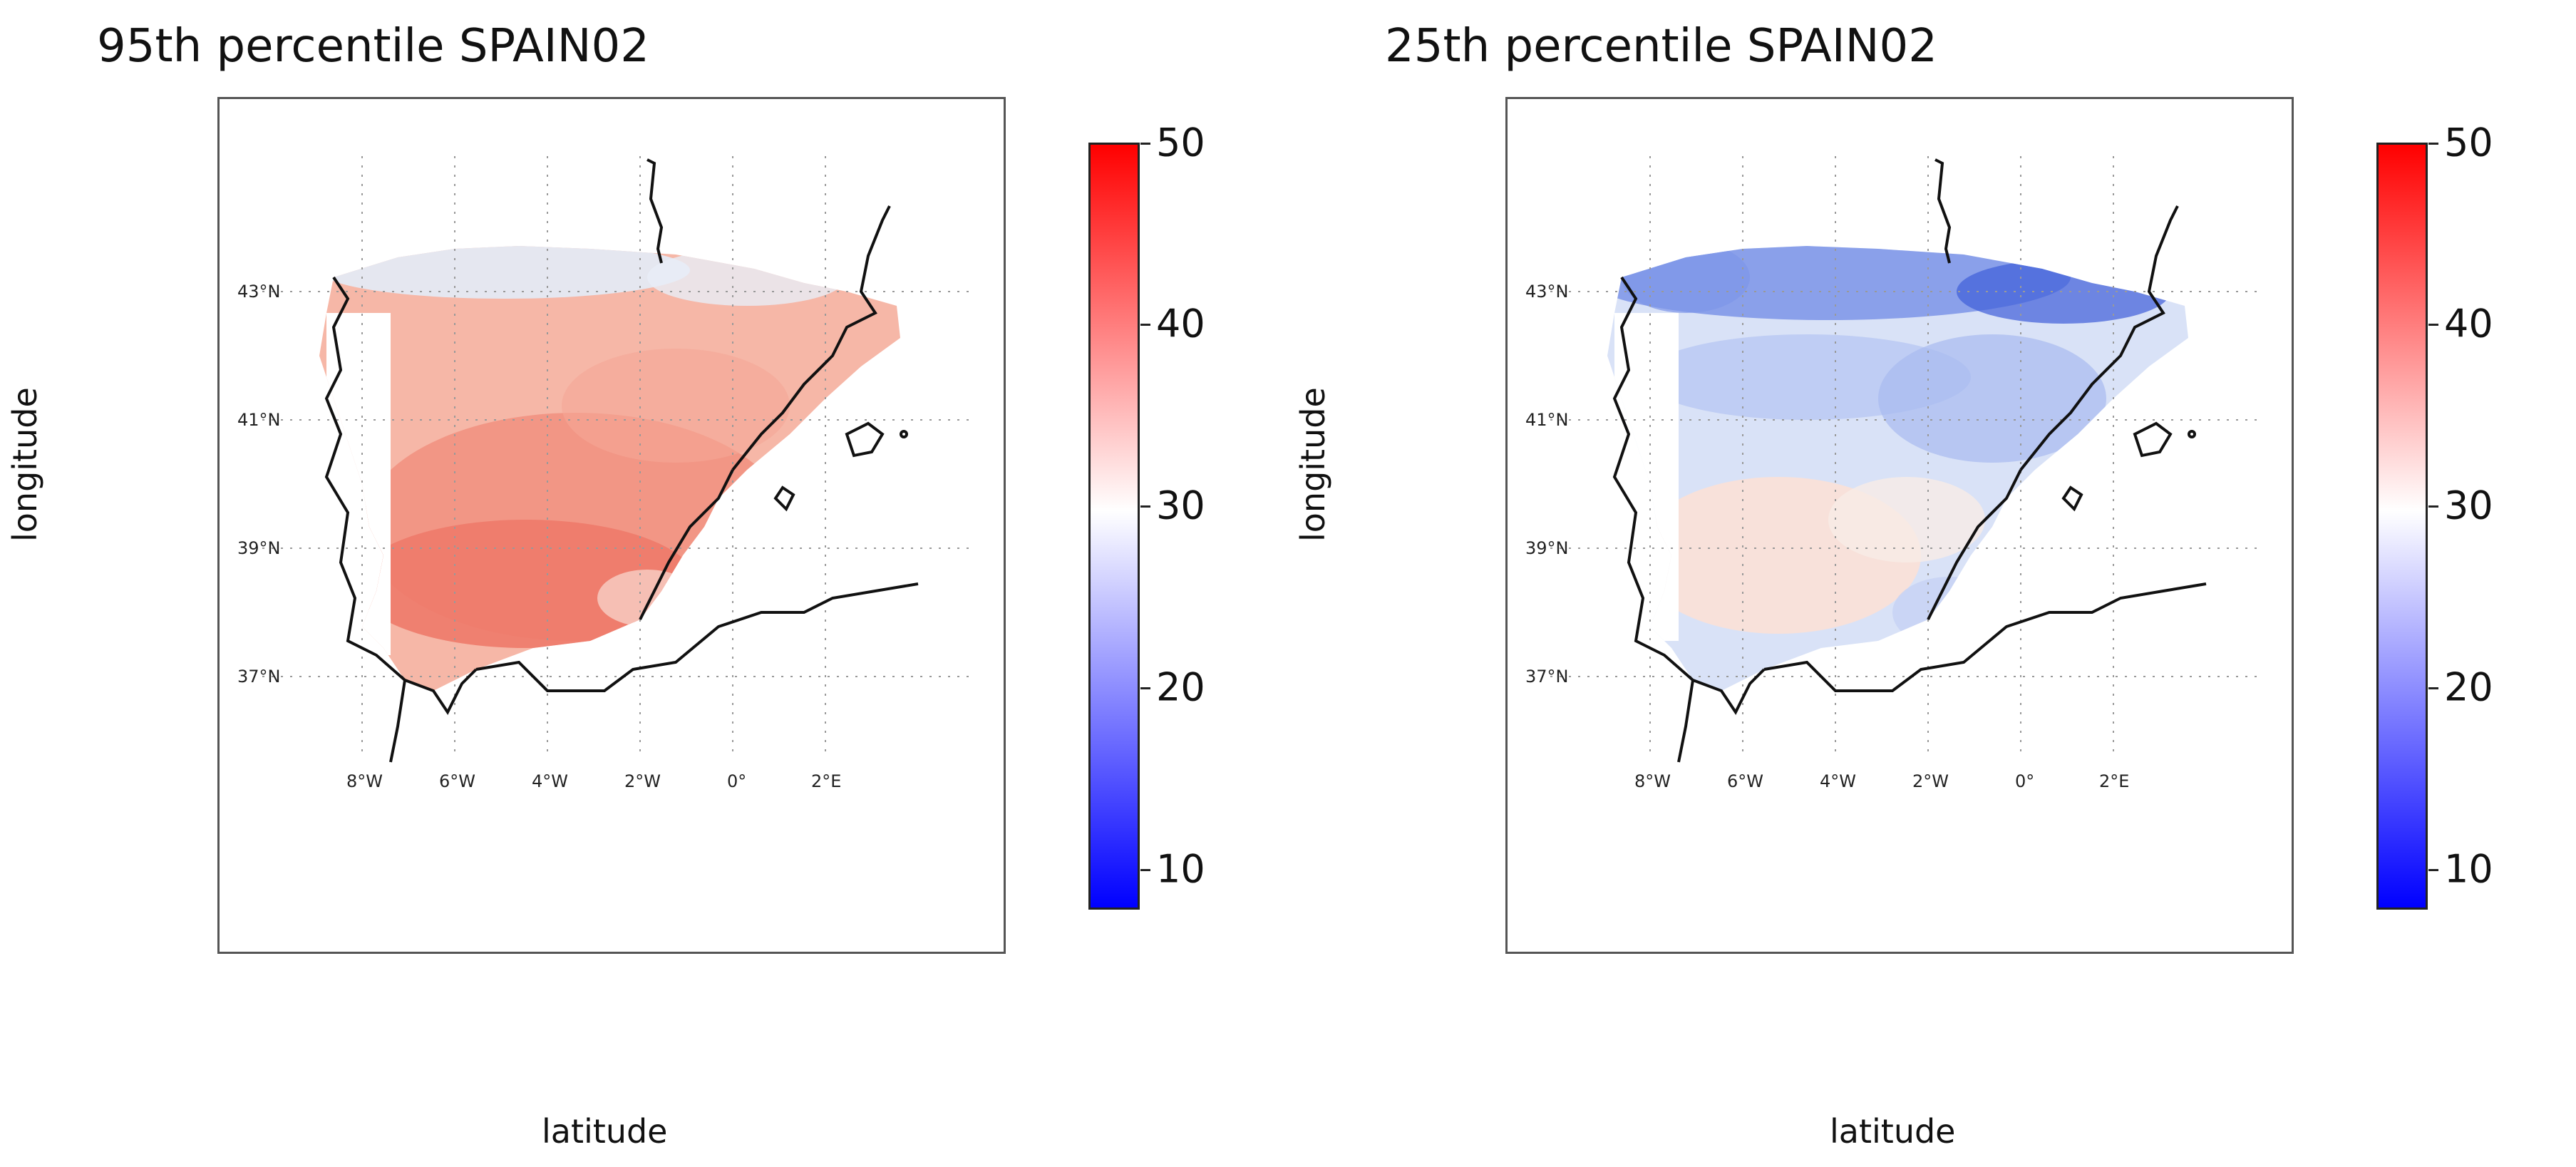 The width and height of the screenshot is (2576, 1167). Describe the element at coordinates (373, 46) in the screenshot. I see `plot-title: 95th percentile SPAIN02` at that location.